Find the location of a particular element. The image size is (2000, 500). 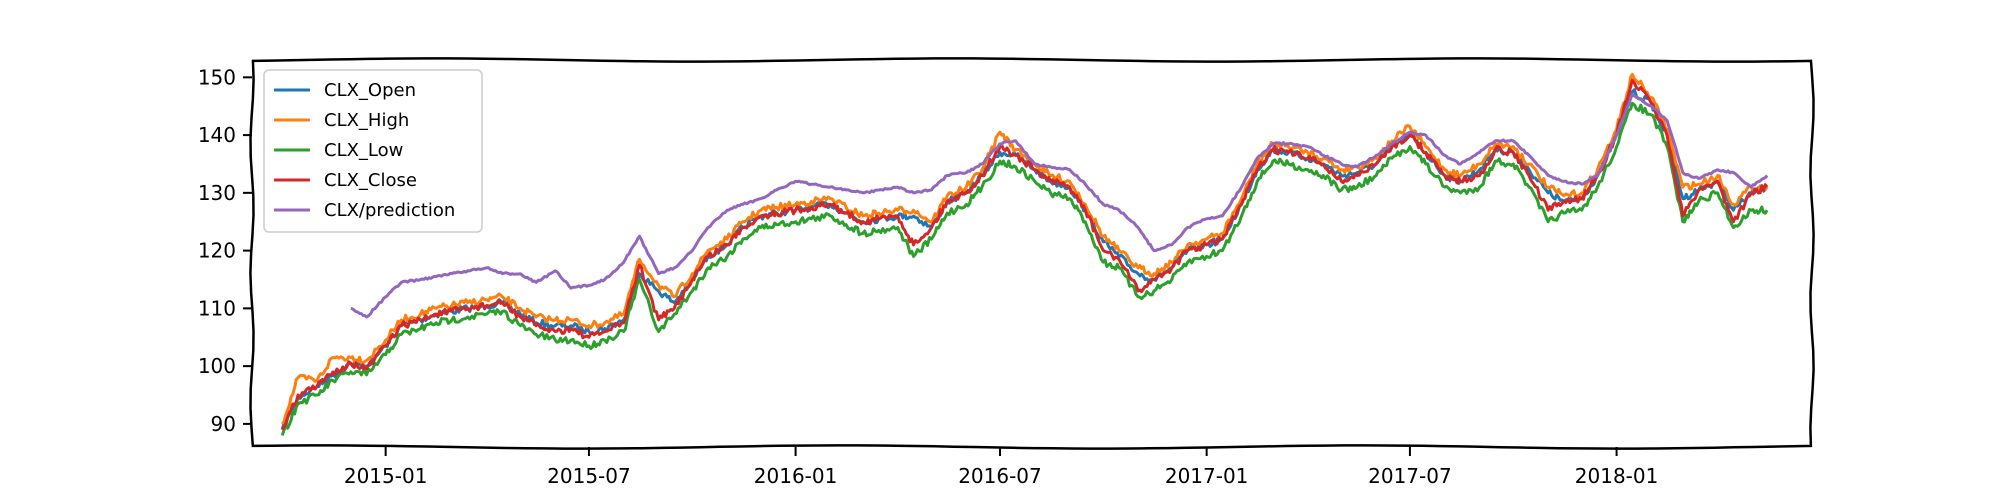

y-tick-label: 110 is located at coordinates (217, 308).